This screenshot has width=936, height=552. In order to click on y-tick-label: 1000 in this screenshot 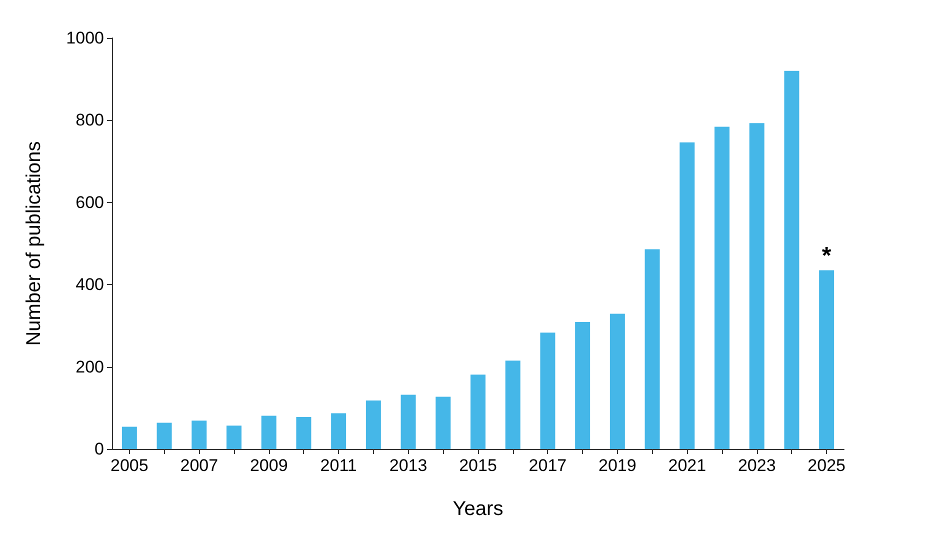, I will do `click(85, 38)`.